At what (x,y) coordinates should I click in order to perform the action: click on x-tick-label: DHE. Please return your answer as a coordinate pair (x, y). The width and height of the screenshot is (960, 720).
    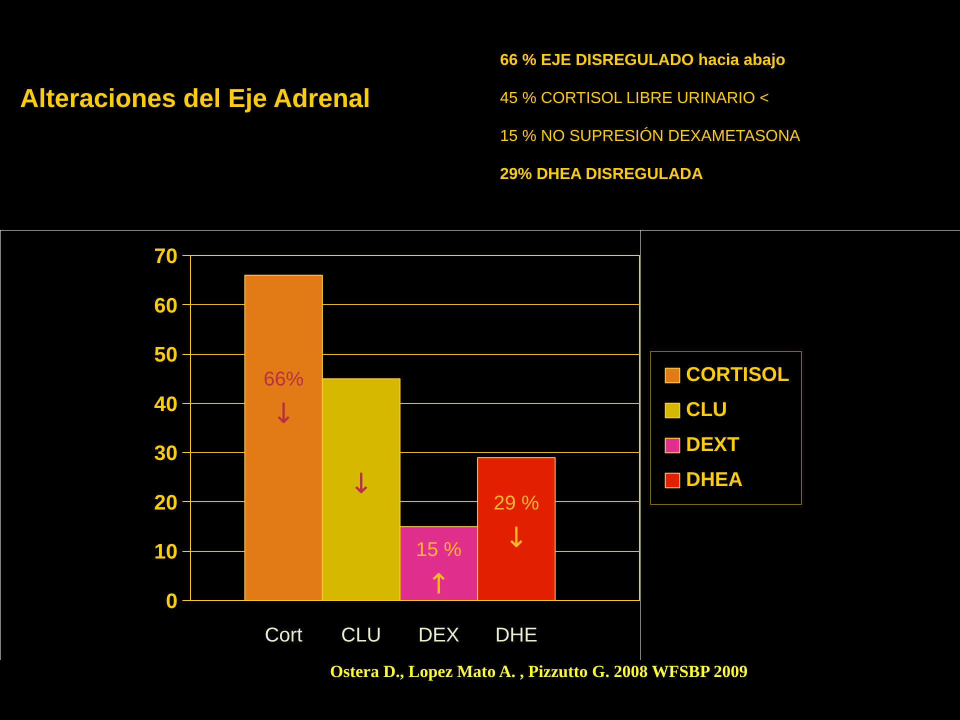
    Looking at the image, I should click on (516, 635).